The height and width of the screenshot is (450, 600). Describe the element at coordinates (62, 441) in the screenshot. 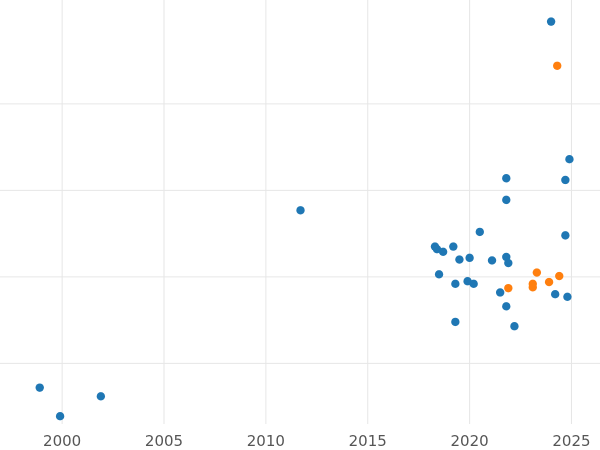

I see `x-tick-label: 2000` at that location.